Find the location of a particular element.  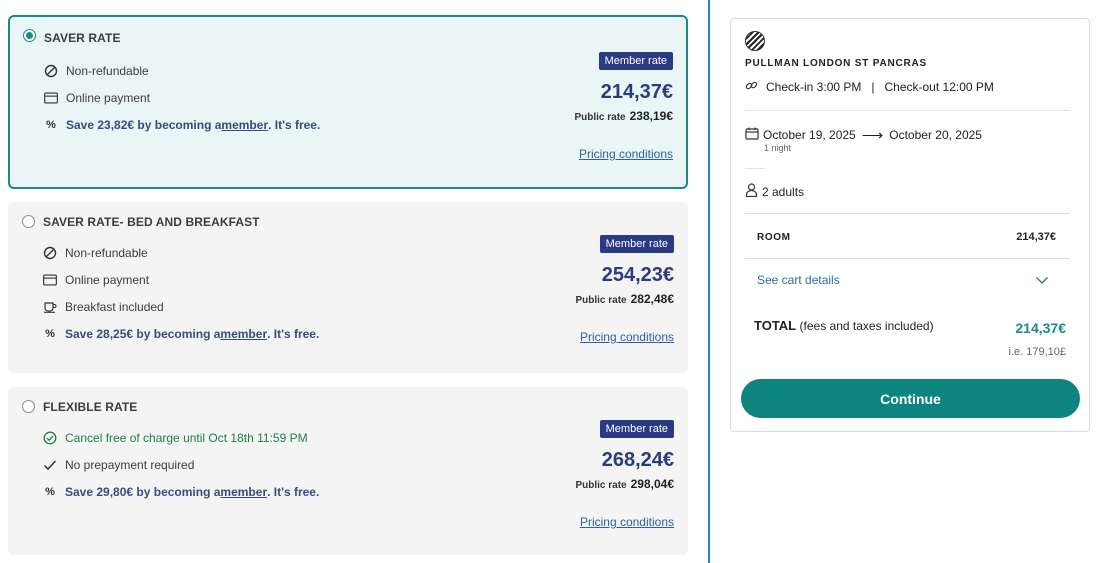

total-label: TOTAL (fees and taxes included) is located at coordinates (844, 325).